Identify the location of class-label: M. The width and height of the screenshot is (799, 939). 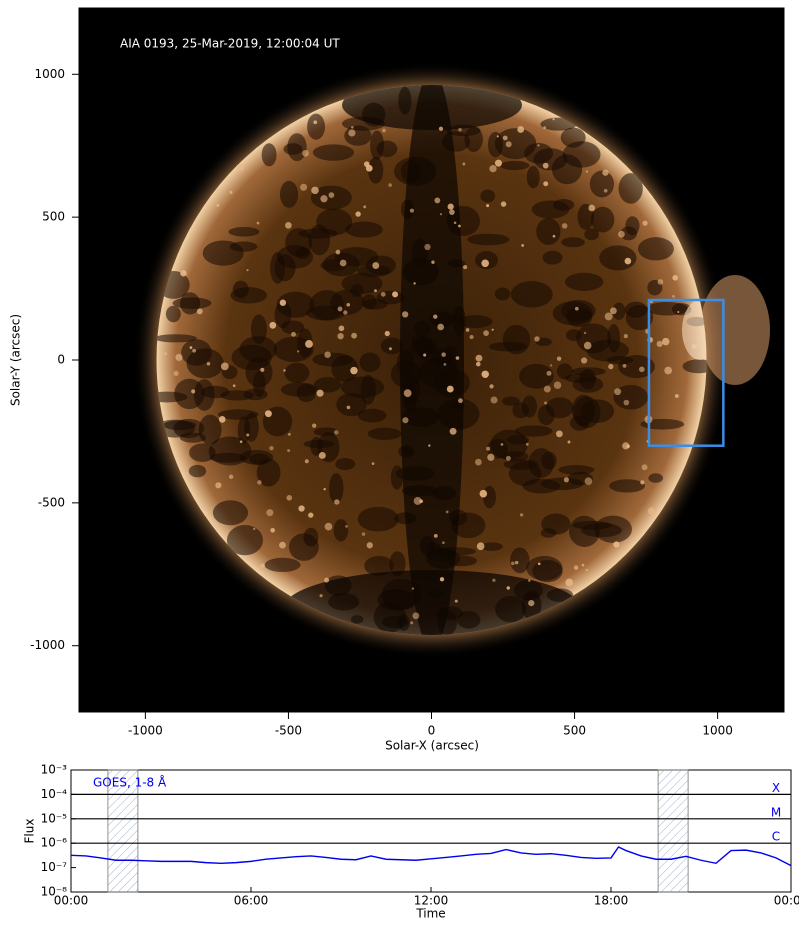
(776, 812).